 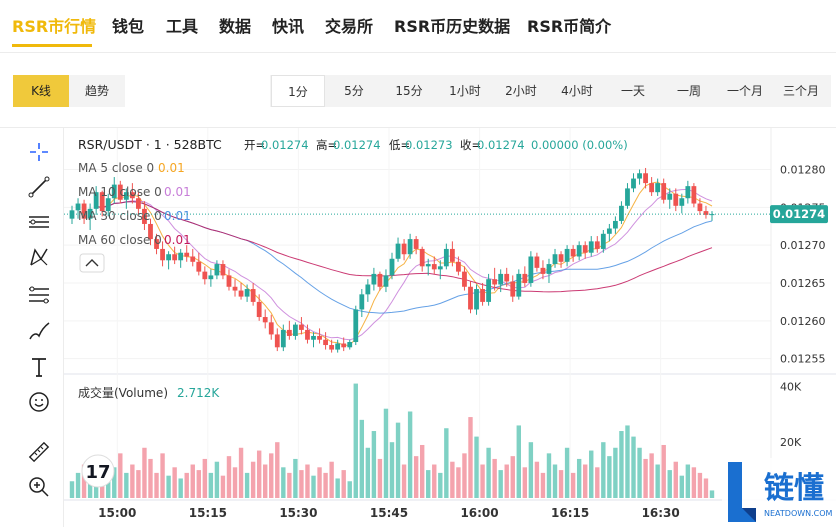 What do you see at coordinates (41, 91) in the screenshot?
I see `tab-kline: K线` at bounding box center [41, 91].